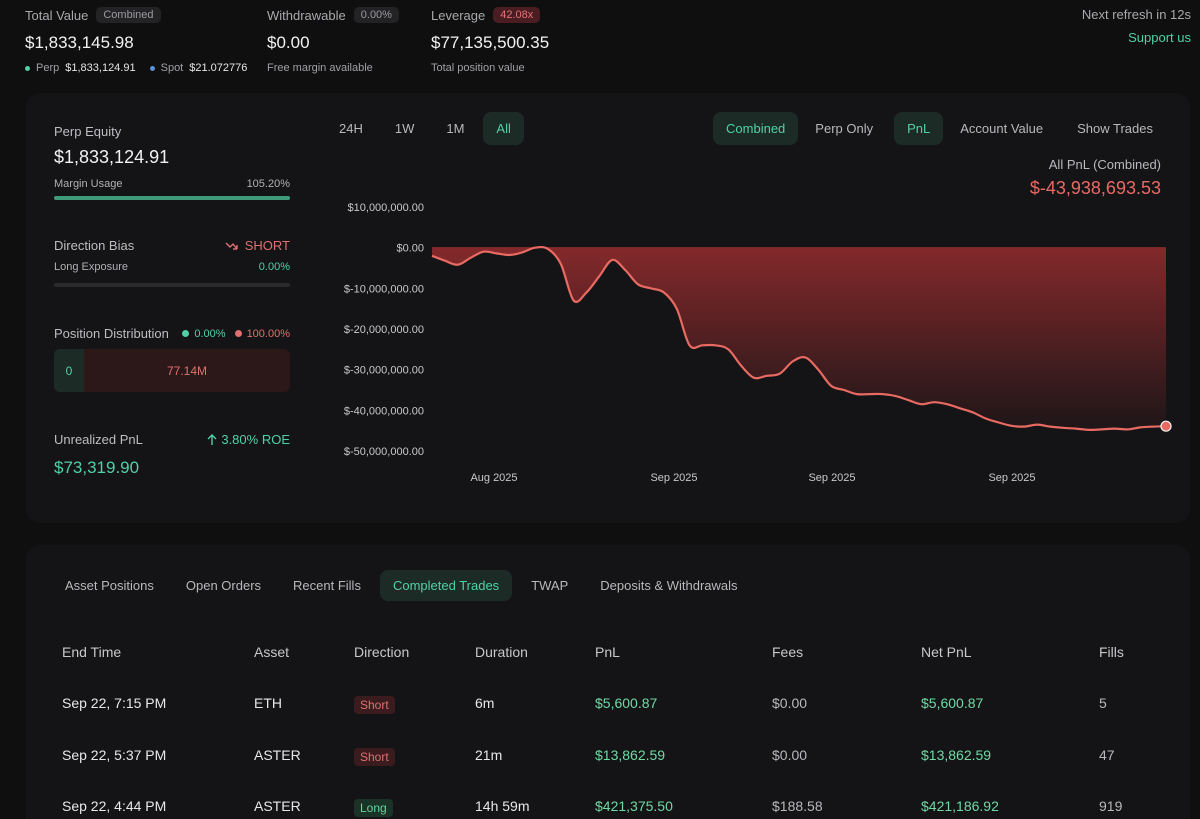  Describe the element at coordinates (952, 703) in the screenshot. I see `cell-net-pnl: $5,600.87` at that location.